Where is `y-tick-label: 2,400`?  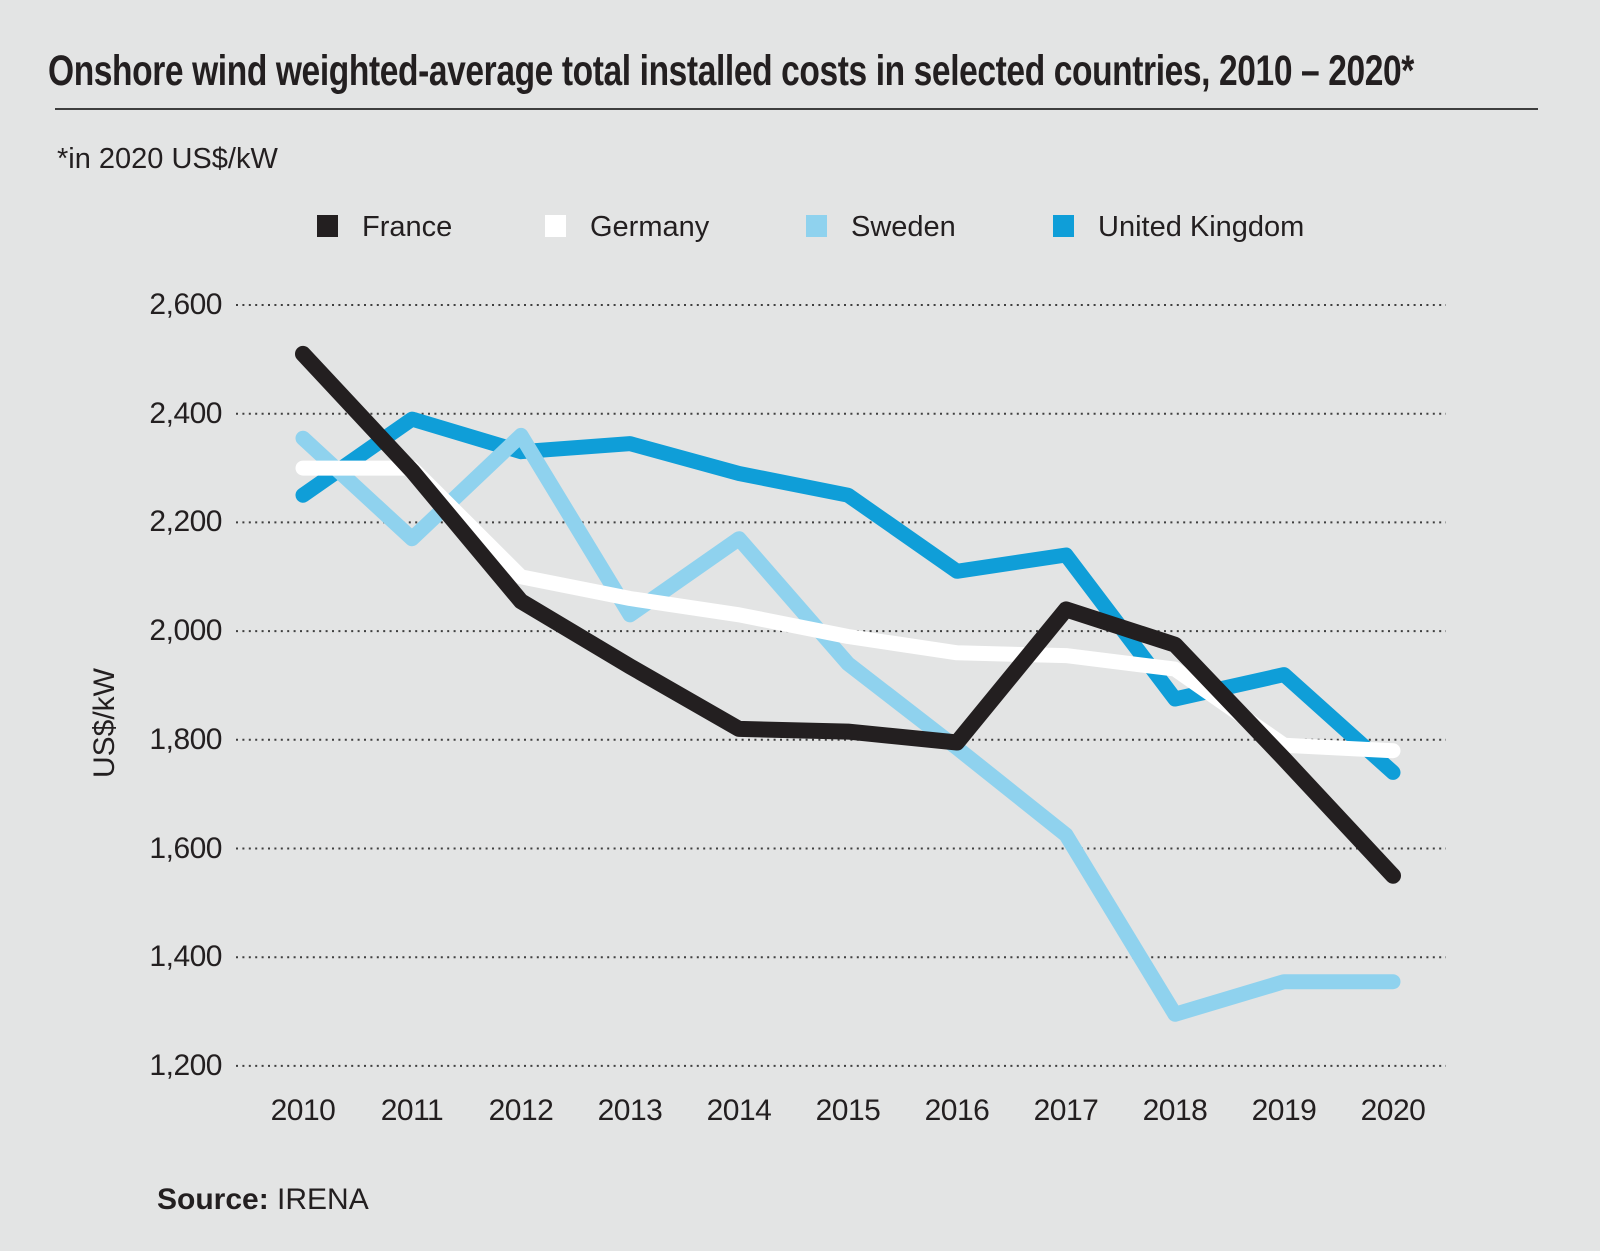 y-tick-label: 2,400 is located at coordinates (185, 413).